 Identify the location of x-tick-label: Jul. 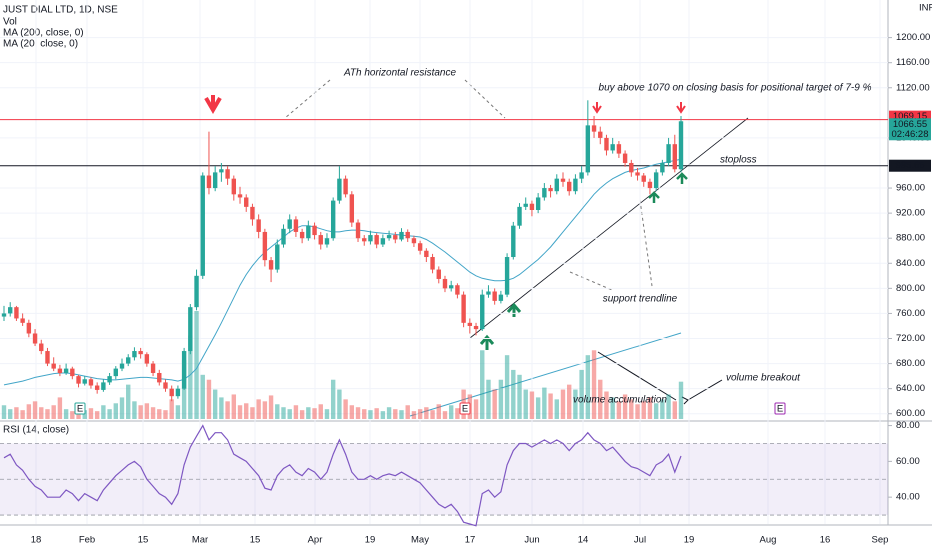
(640, 540).